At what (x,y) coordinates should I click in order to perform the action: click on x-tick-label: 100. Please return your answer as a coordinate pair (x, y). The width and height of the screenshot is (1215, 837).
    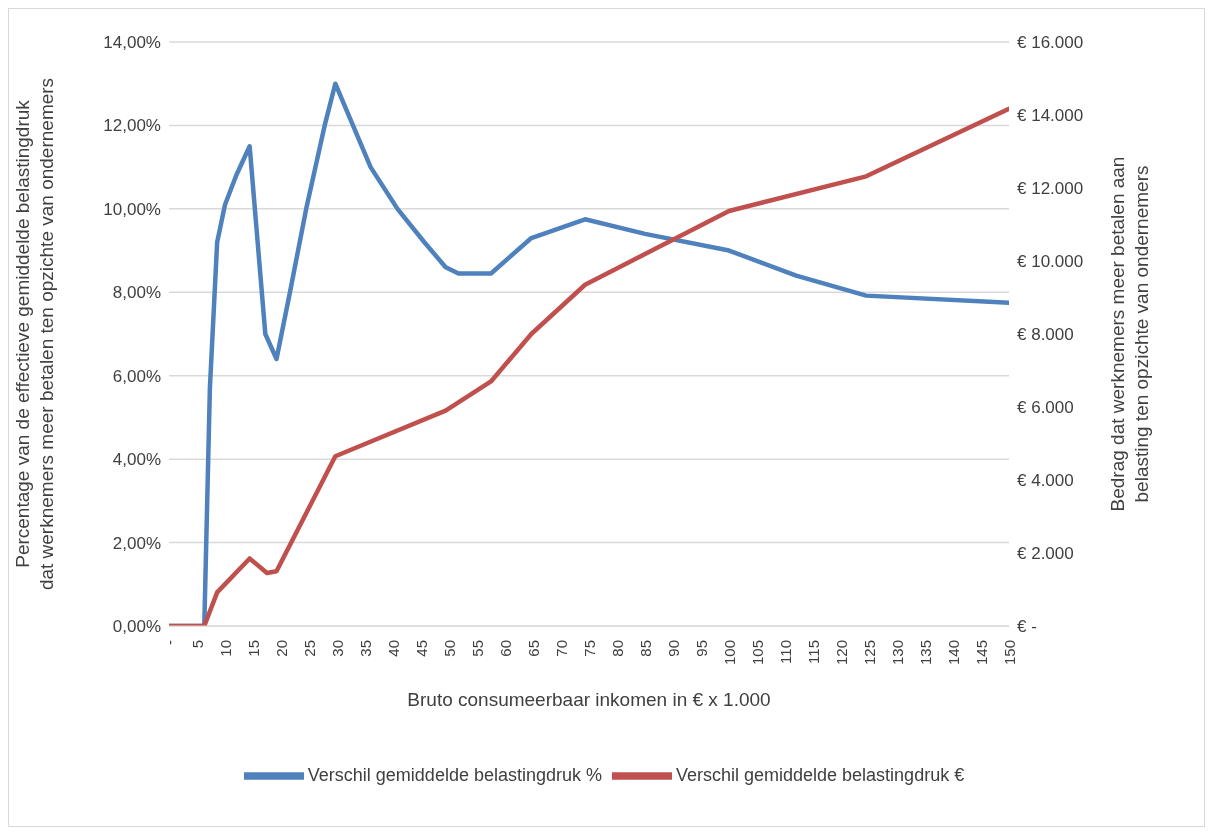
    Looking at the image, I should click on (729, 653).